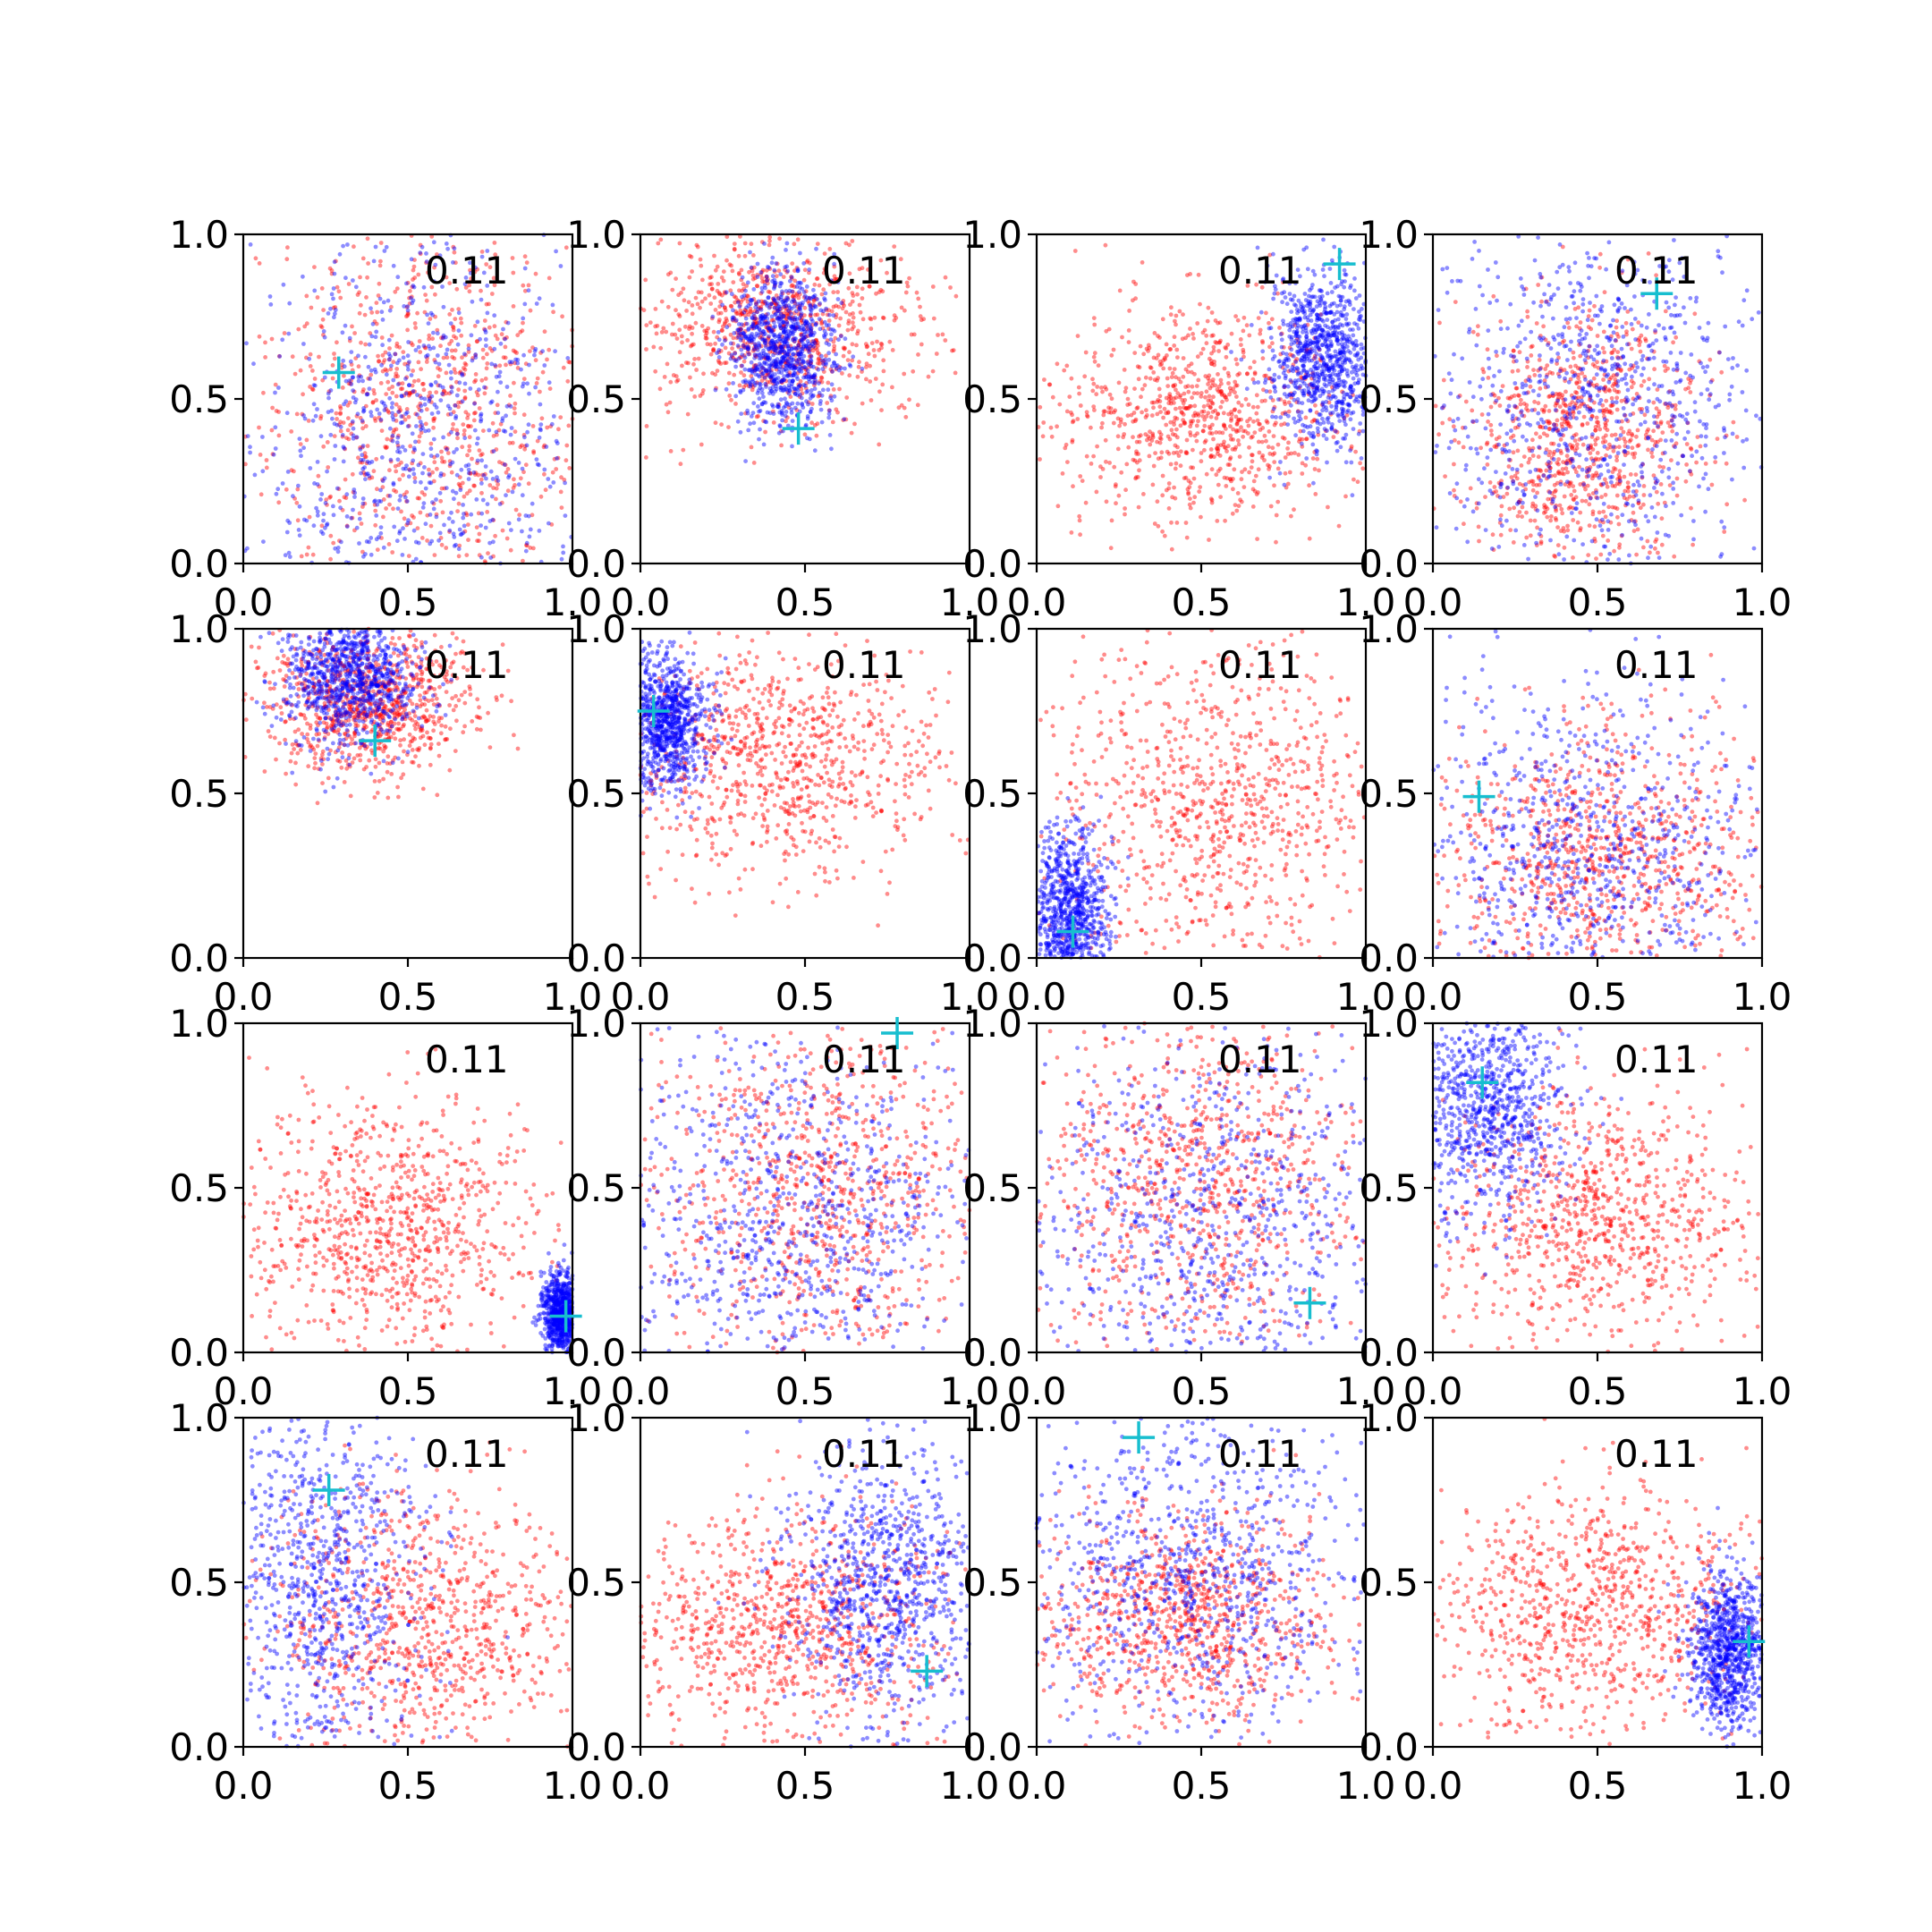  Describe the element at coordinates (409, 399) in the screenshot. I see `series-red-points` at that location.